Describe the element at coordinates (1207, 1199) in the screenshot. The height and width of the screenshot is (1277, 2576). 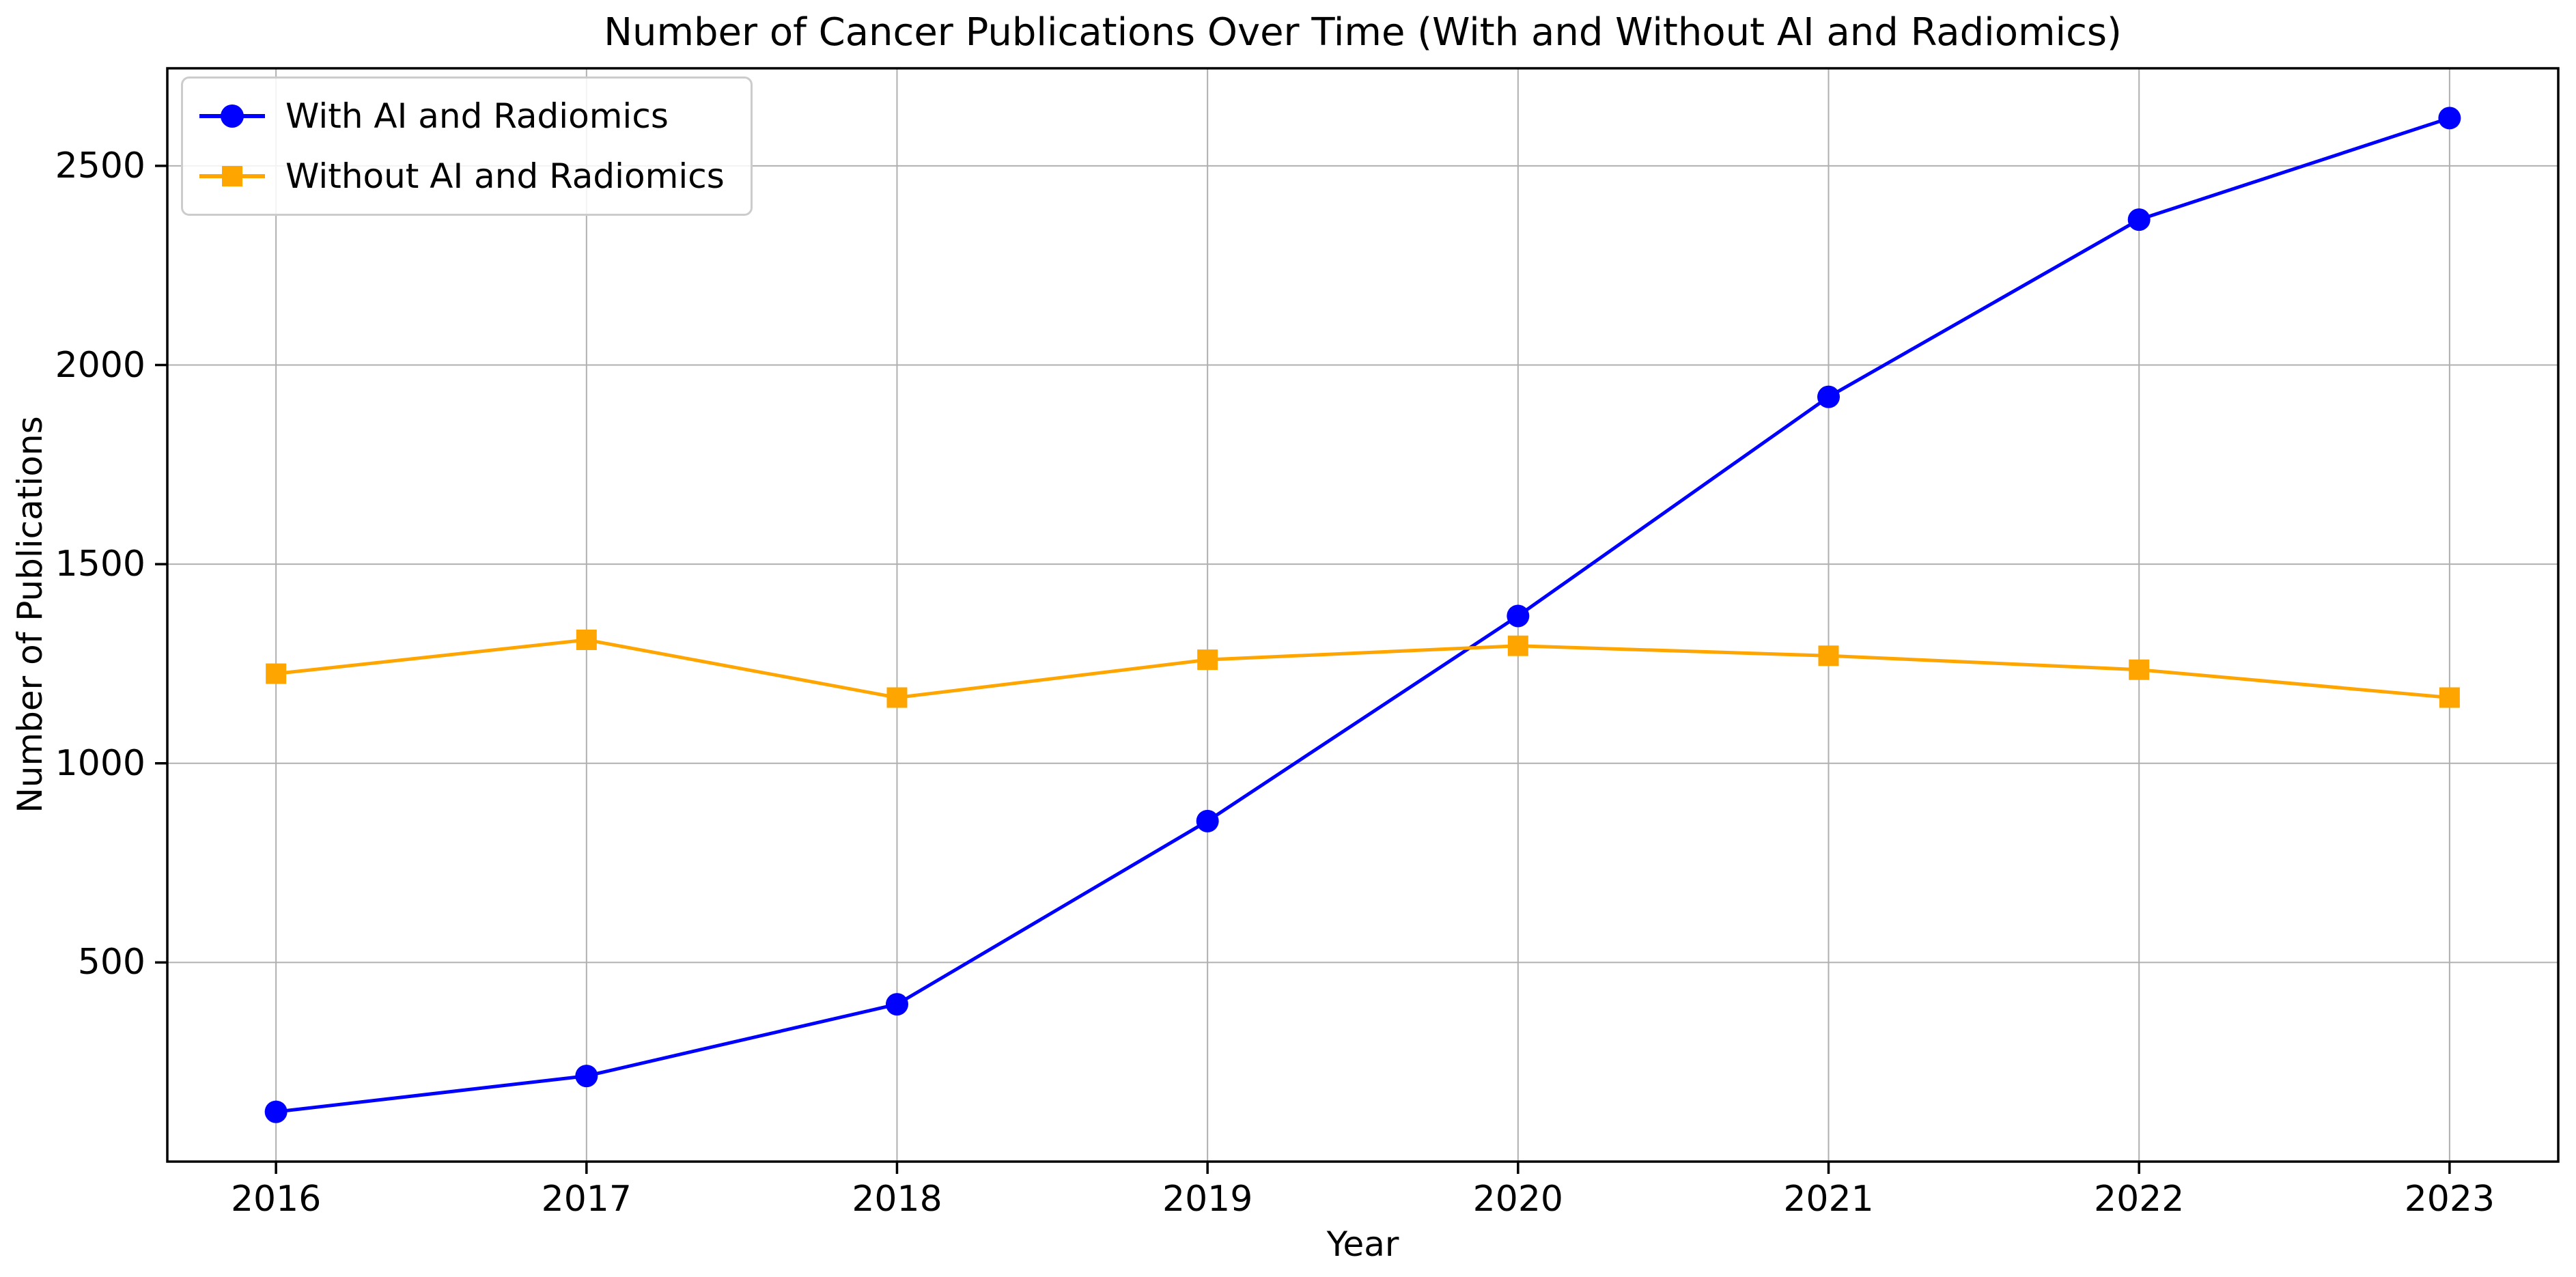
I see `x-tick-label-2019: 2019` at that location.